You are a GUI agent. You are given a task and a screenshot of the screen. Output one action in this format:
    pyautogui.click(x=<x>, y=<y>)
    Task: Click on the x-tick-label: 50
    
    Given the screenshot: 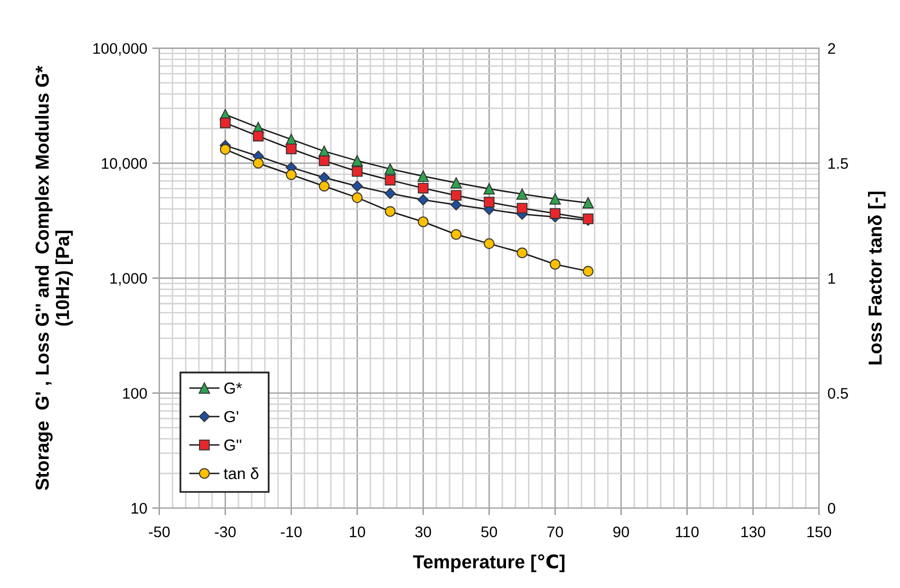 What is the action you would take?
    pyautogui.click(x=489, y=532)
    